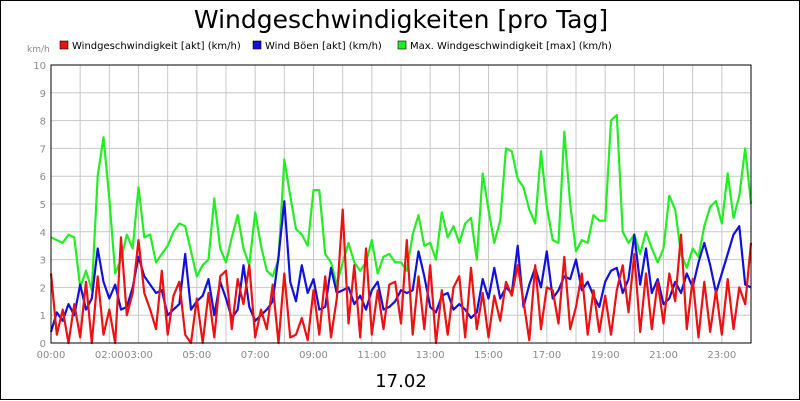  Describe the element at coordinates (663, 355) in the screenshot. I see `x-tick-label-11: 21:00` at that location.